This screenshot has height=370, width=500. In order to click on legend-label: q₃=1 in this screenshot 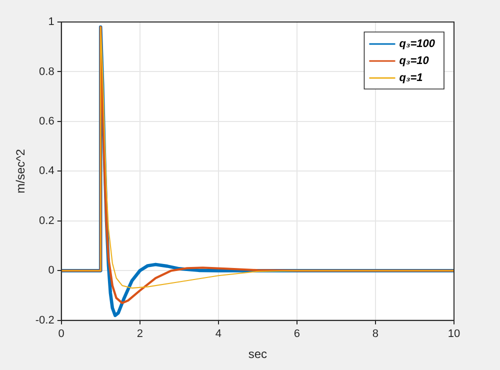, I will do `click(411, 78)`.